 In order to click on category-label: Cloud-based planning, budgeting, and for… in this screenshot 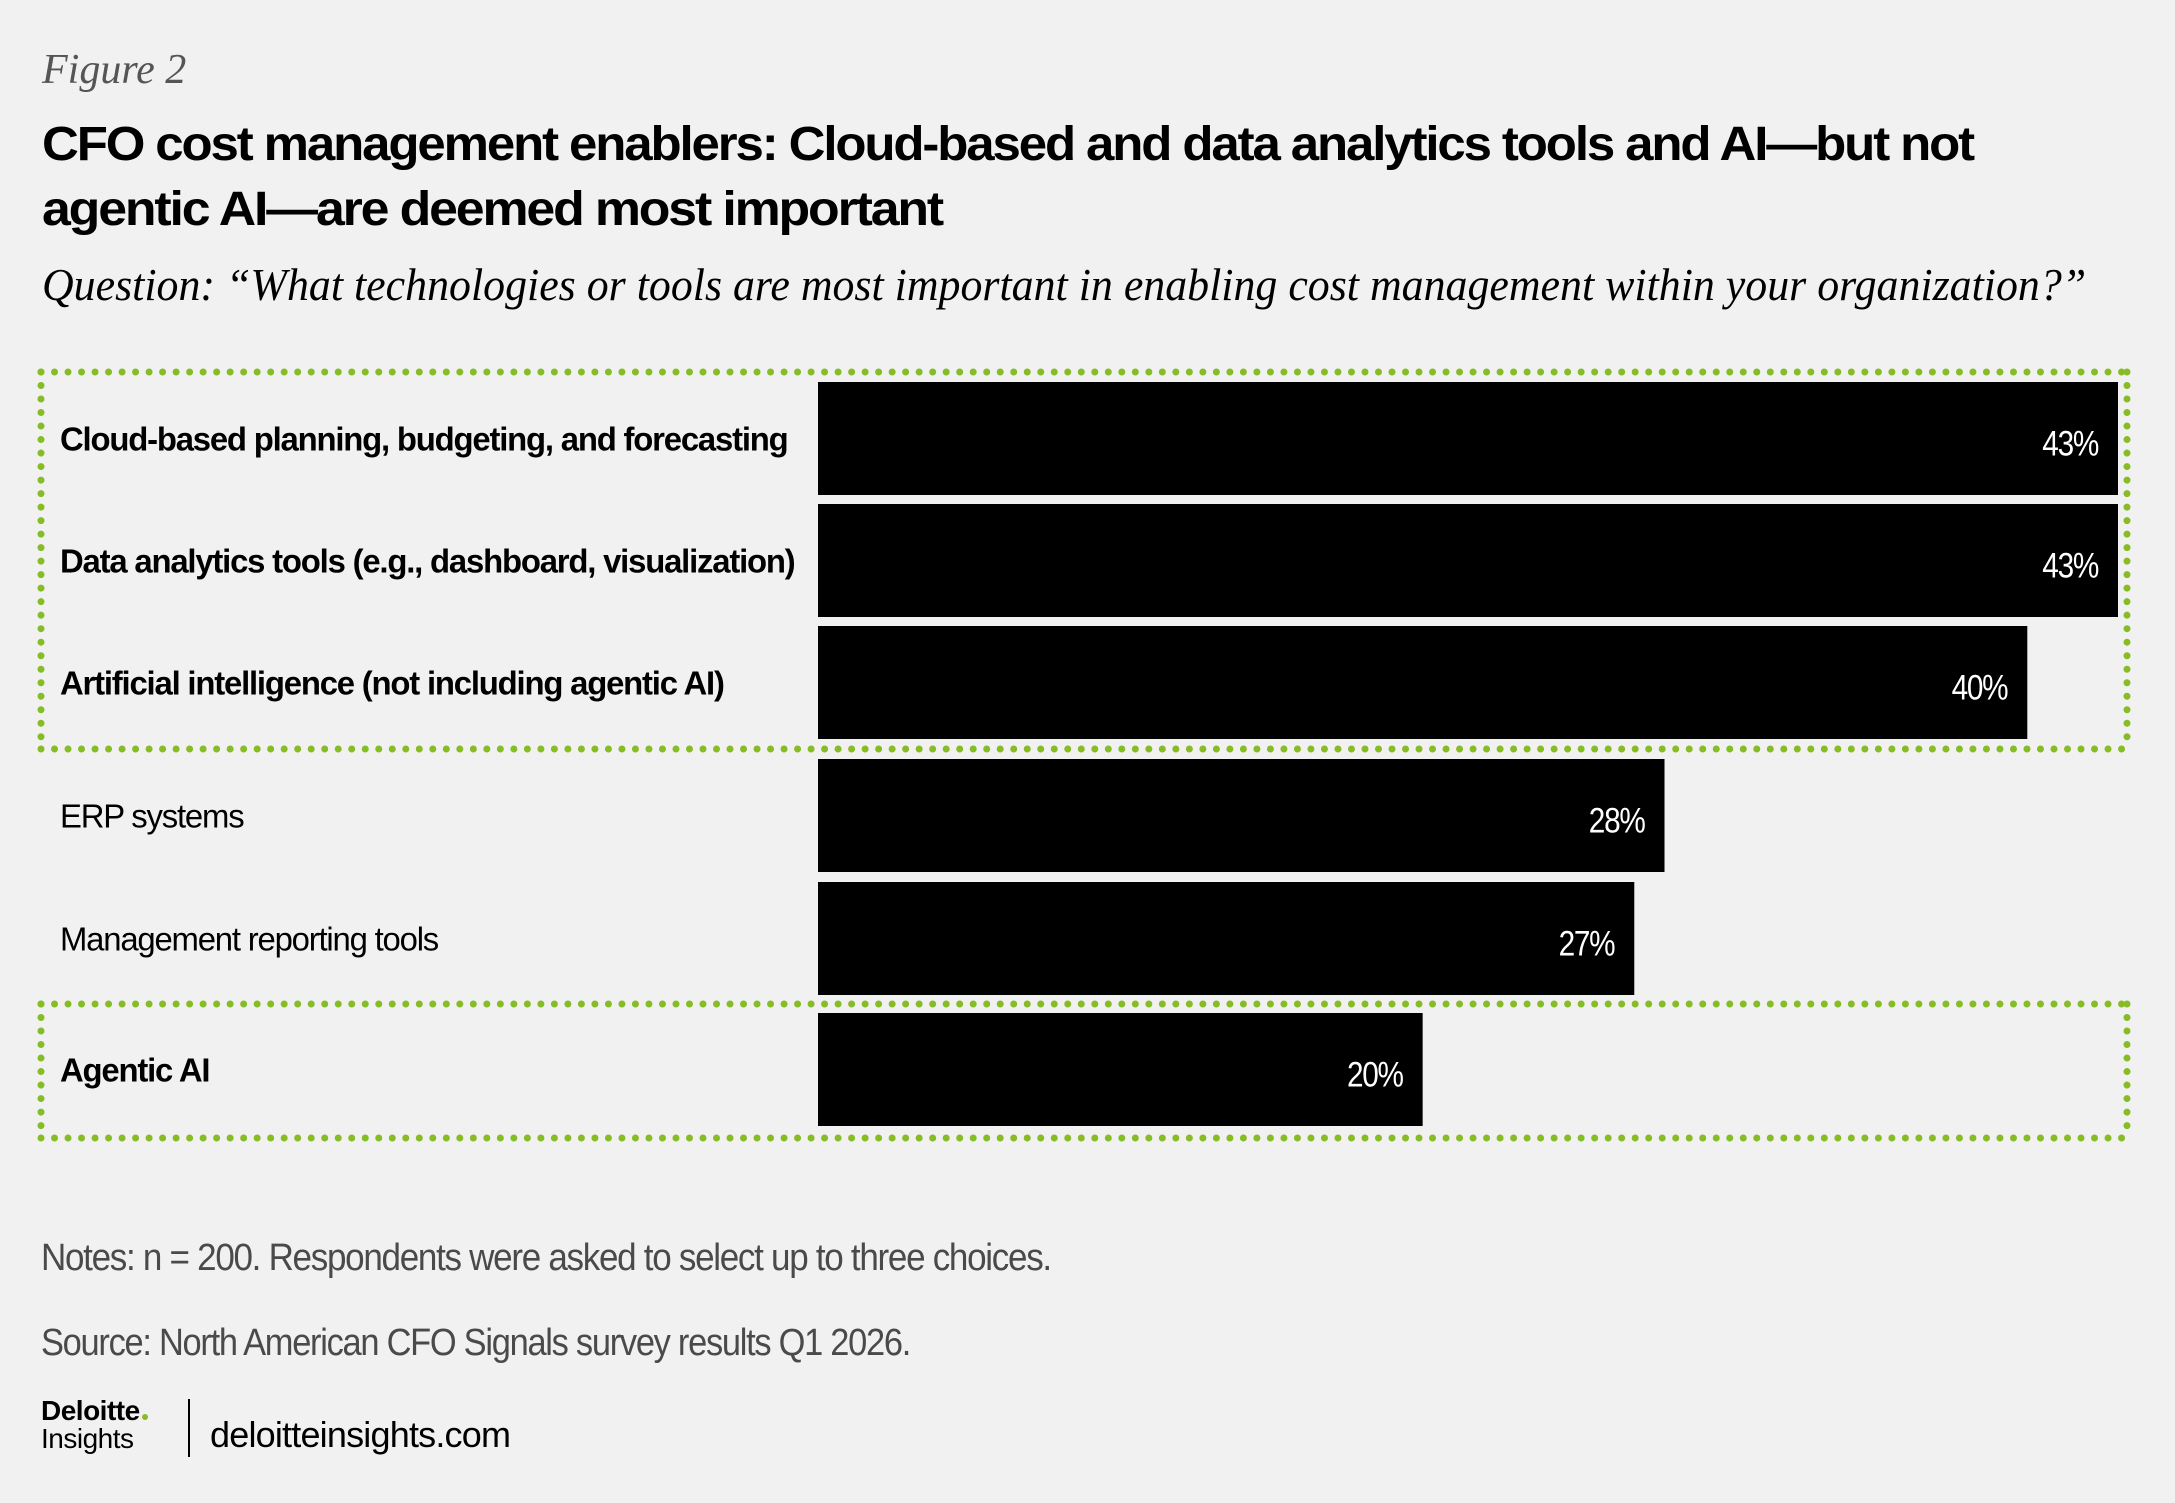, I will do `click(424, 438)`.